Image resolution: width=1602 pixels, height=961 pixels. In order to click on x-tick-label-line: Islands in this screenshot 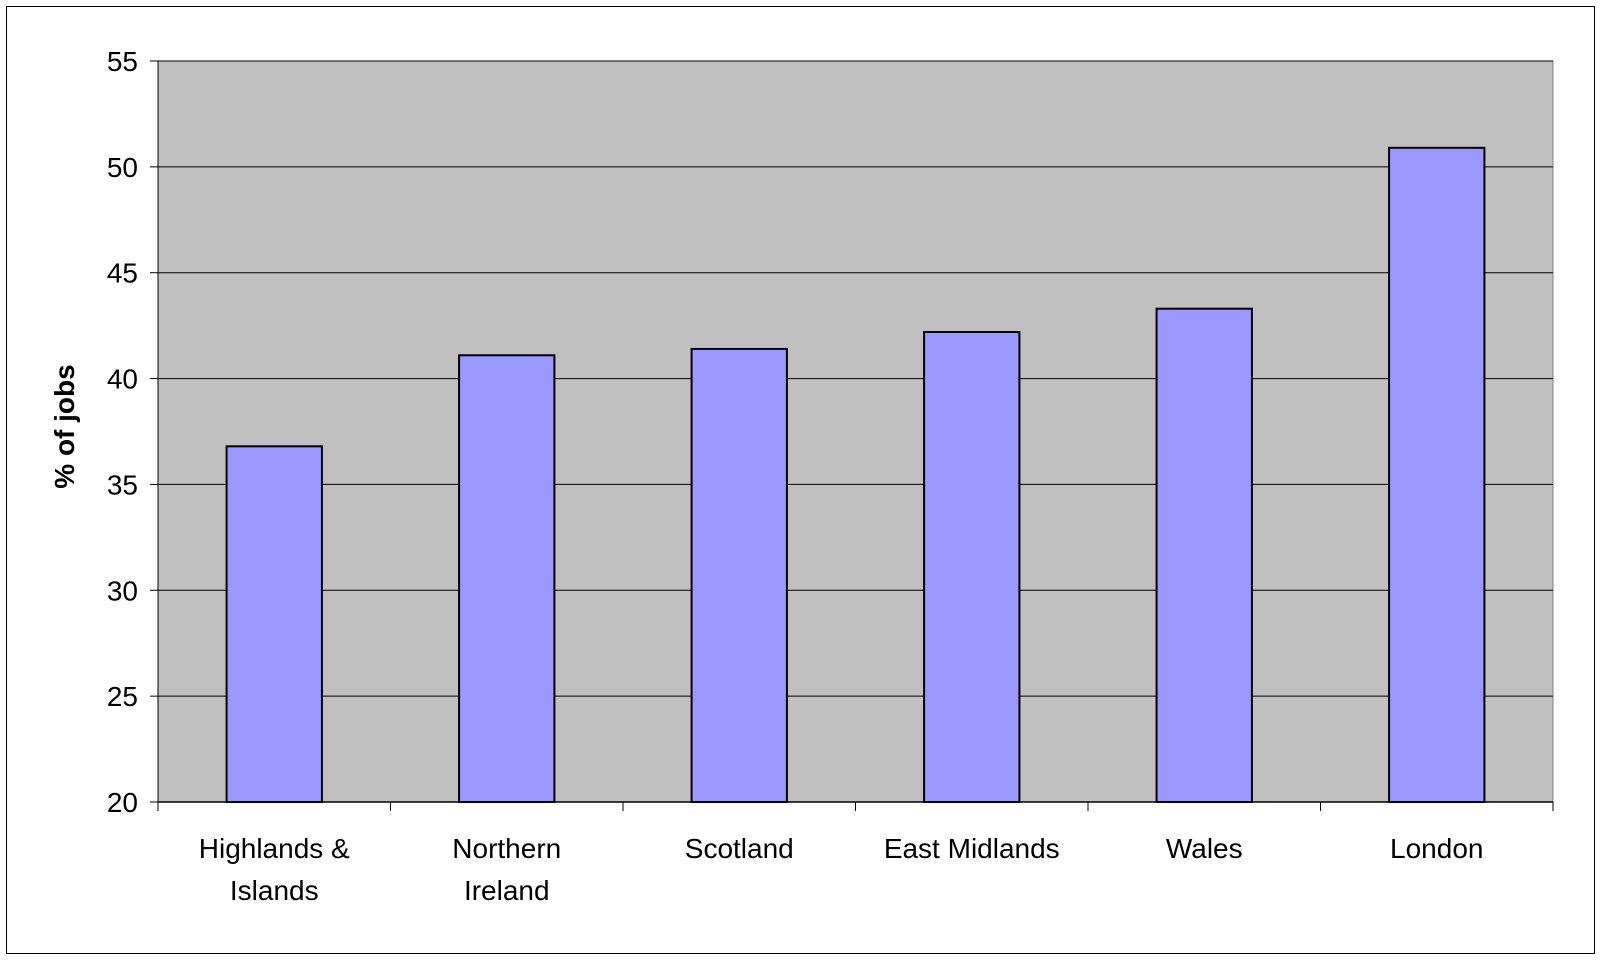, I will do `click(274, 890)`.